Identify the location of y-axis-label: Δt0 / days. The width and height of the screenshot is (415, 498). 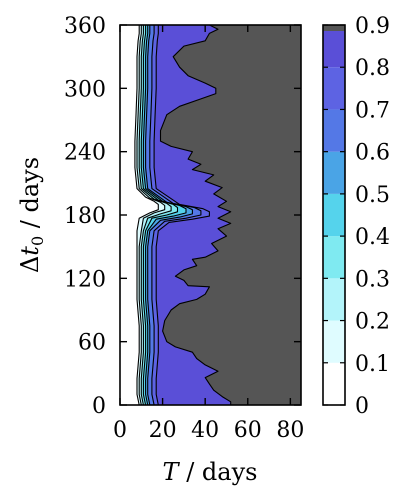
(31, 215).